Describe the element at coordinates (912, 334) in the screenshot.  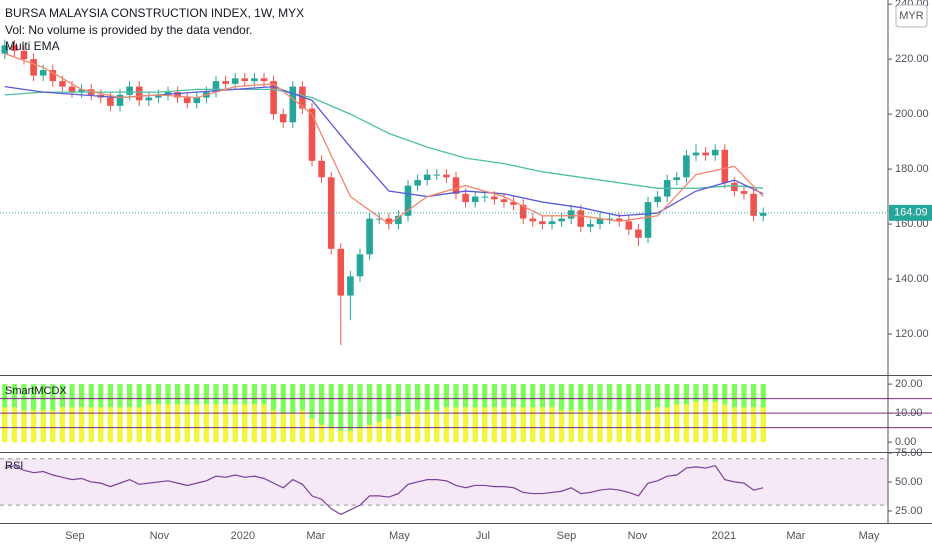
I see `y-tick-label: 120.00` at that location.